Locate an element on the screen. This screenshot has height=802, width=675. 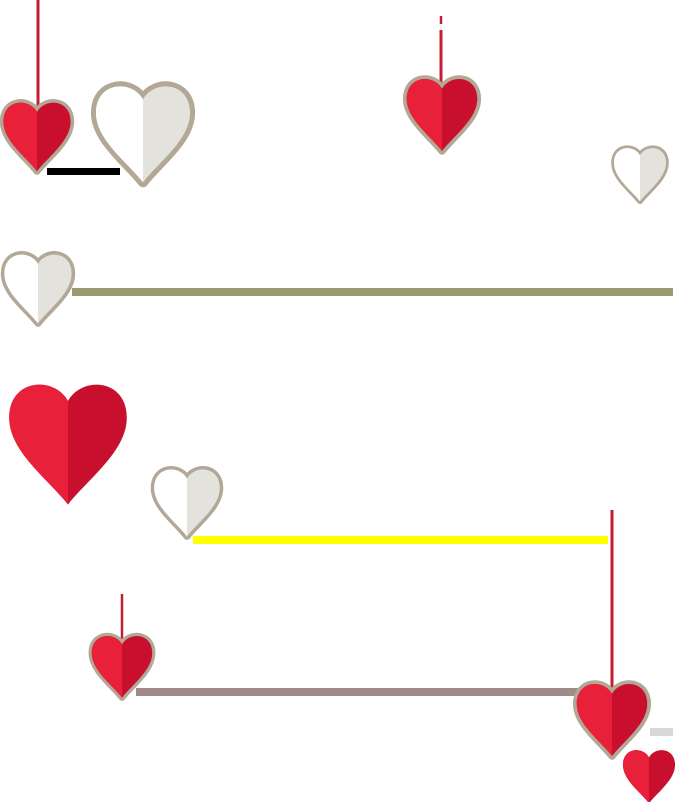
bar-black is located at coordinates (83, 171).